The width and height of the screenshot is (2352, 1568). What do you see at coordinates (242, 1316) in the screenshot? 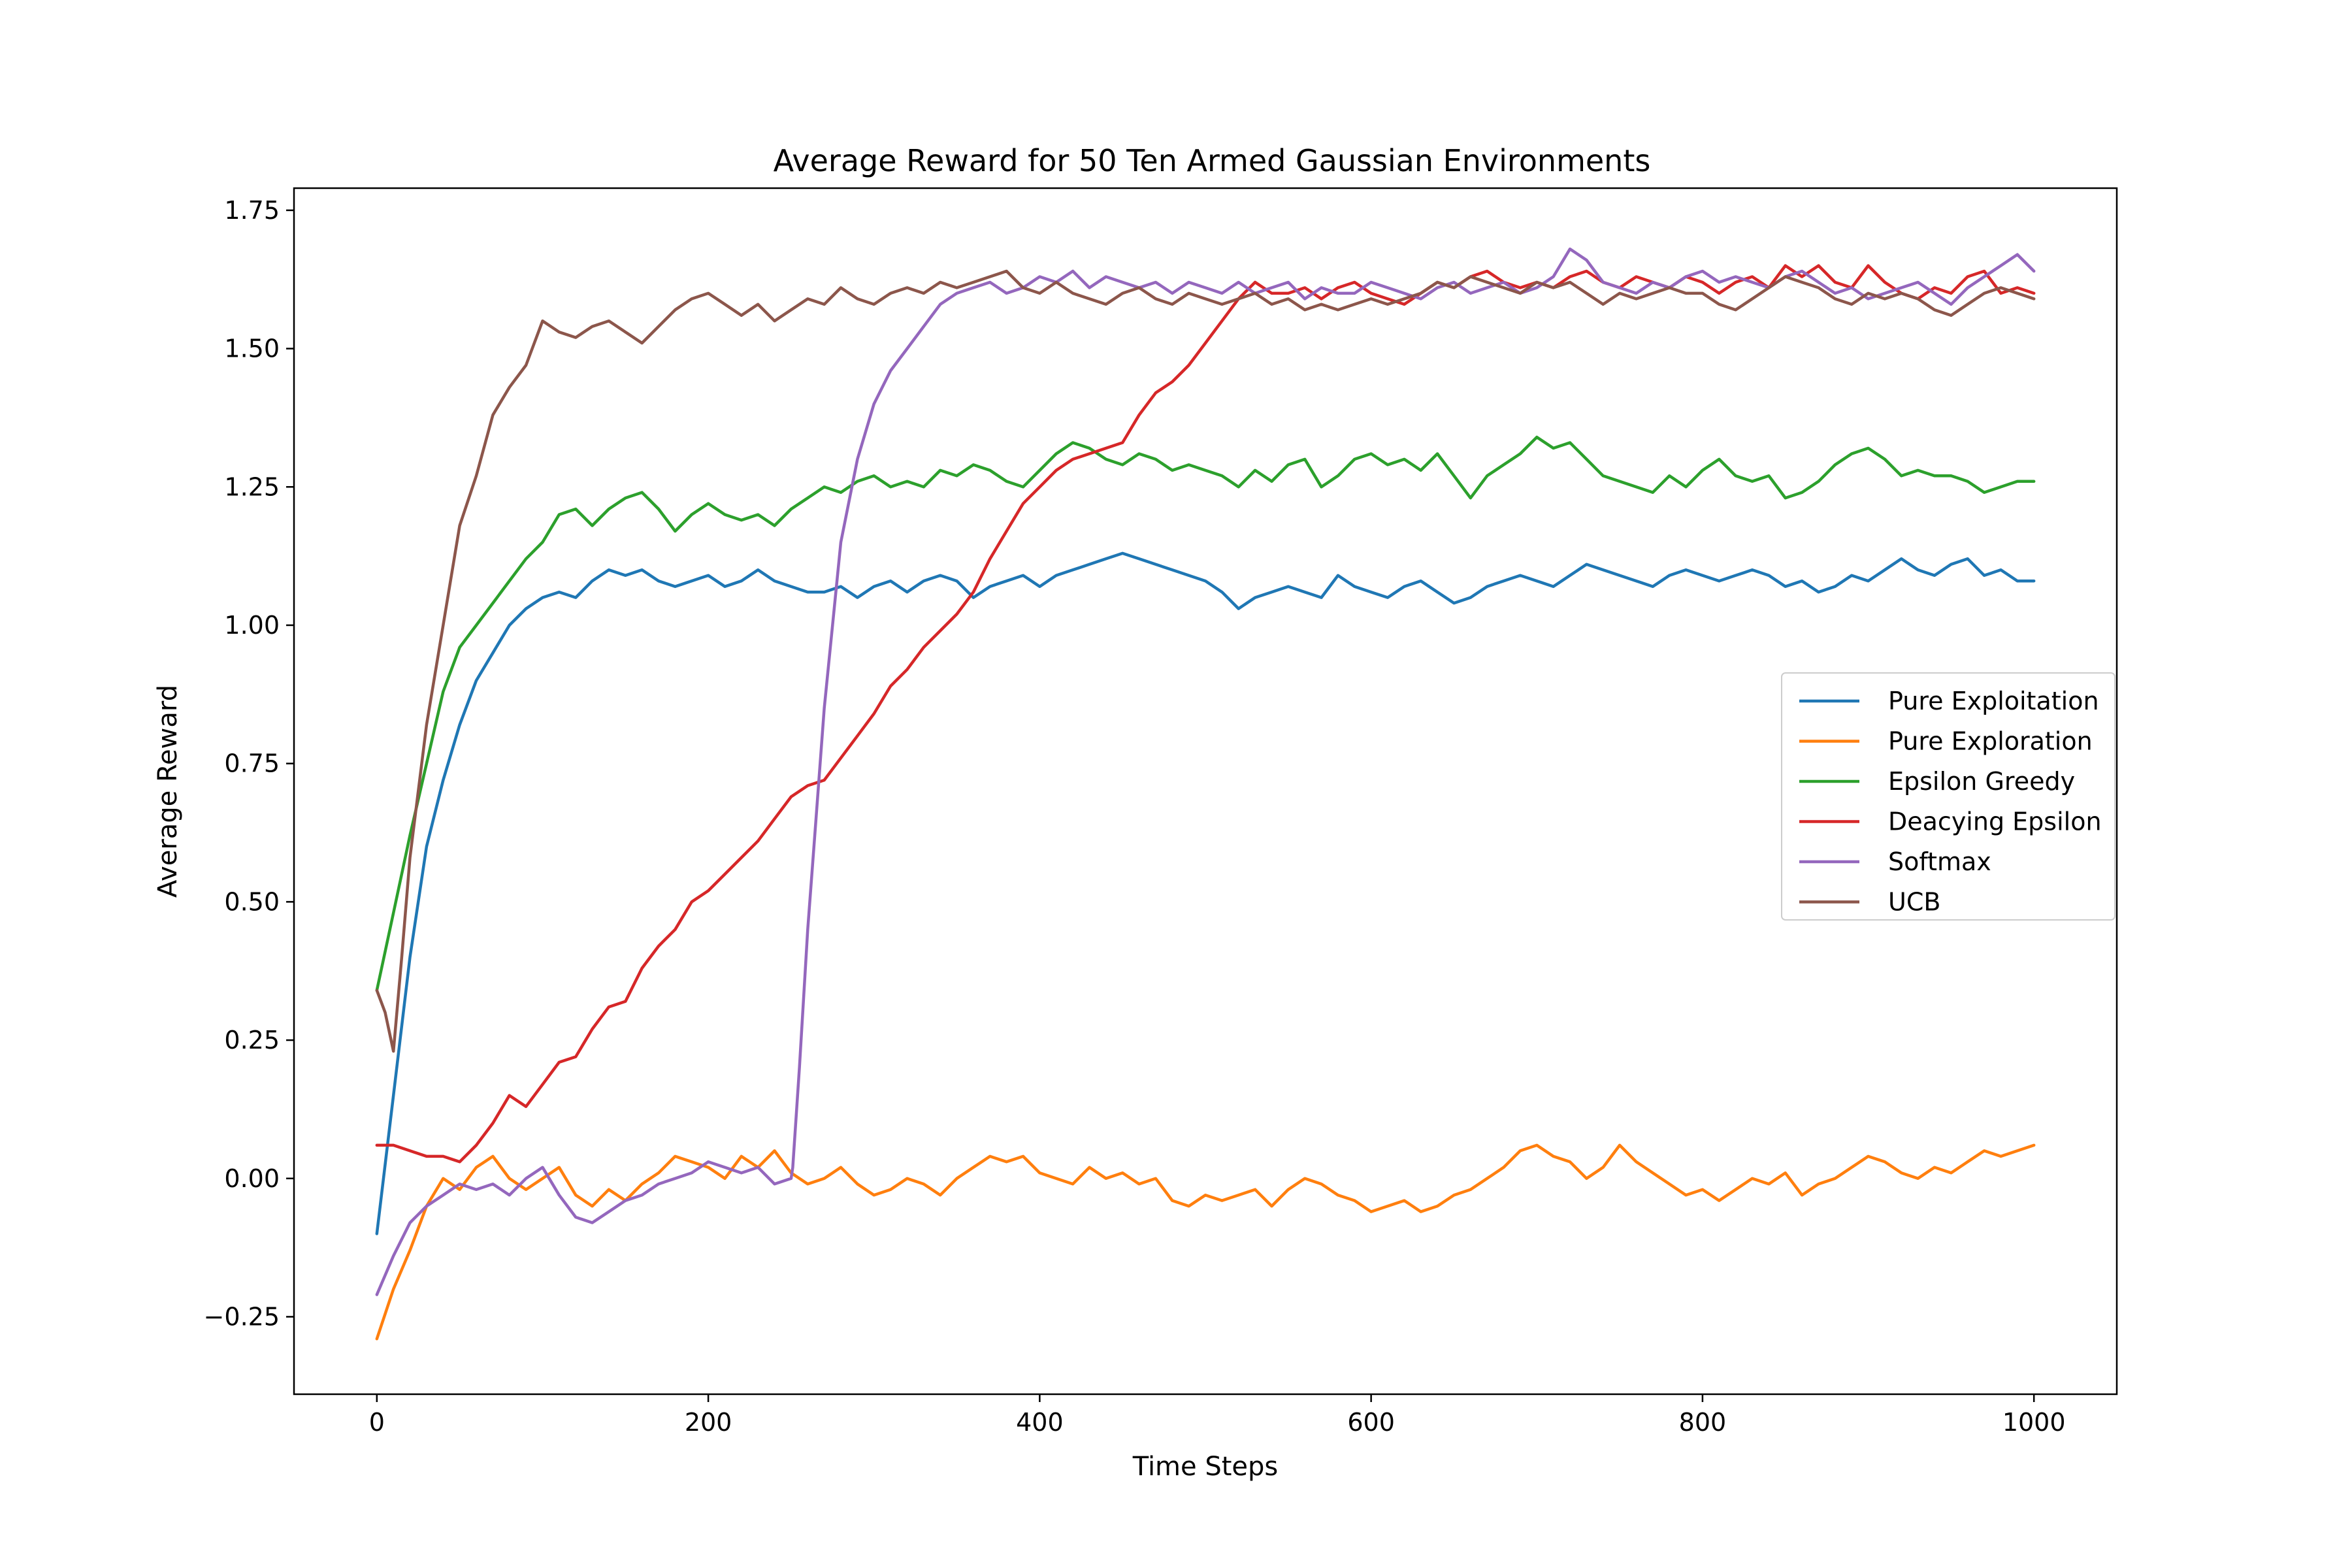
I see `y-tick-label: −0.25` at bounding box center [242, 1316].